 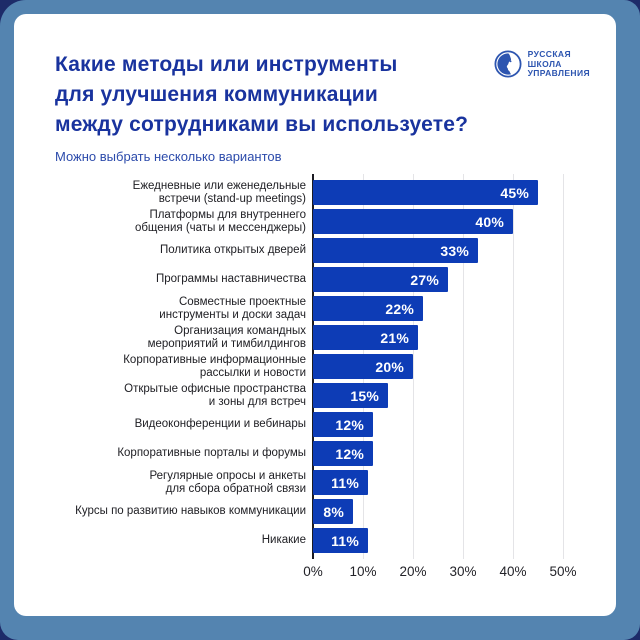 I want to click on category-label: Программы наставничества, so click(x=163, y=279).